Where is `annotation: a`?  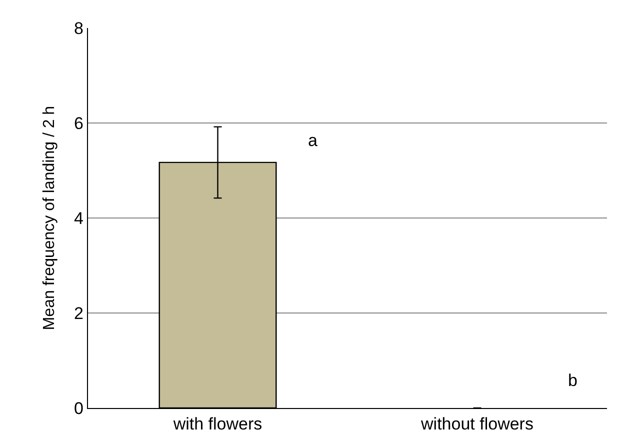
annotation: a is located at coordinates (313, 140).